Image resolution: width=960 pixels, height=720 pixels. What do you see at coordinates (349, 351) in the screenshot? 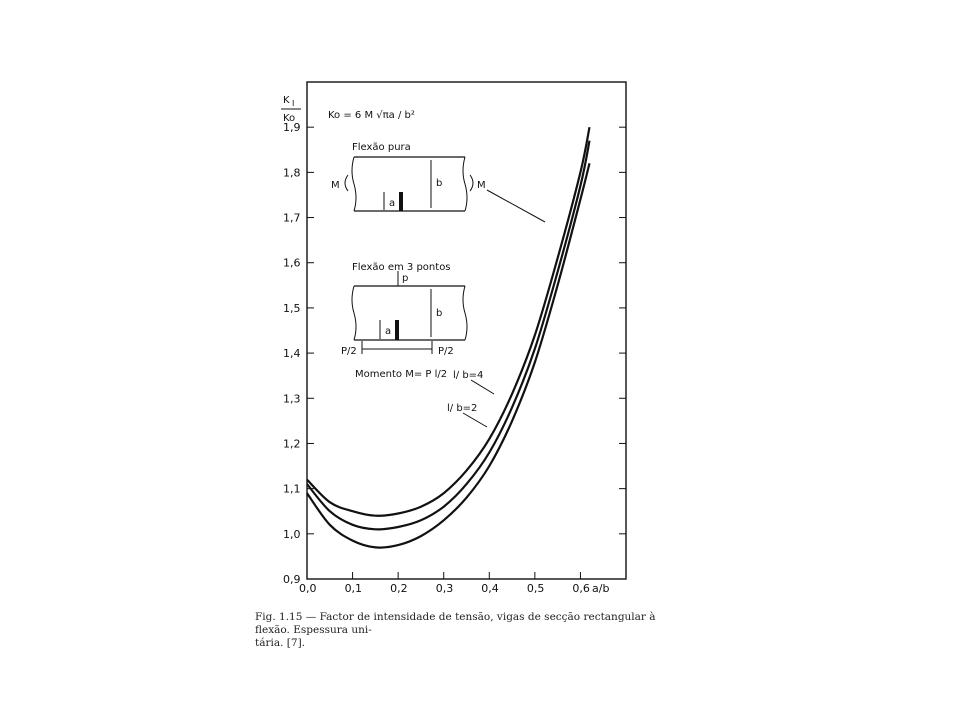
I see `reaction-label-left: P/2` at bounding box center [349, 351].